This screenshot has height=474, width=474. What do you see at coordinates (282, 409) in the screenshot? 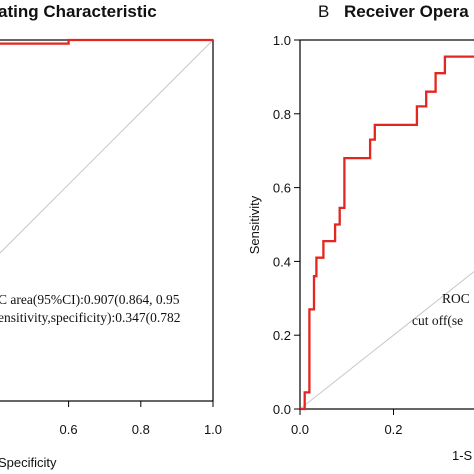
I see `y-tick-label: 0.0` at bounding box center [282, 409].